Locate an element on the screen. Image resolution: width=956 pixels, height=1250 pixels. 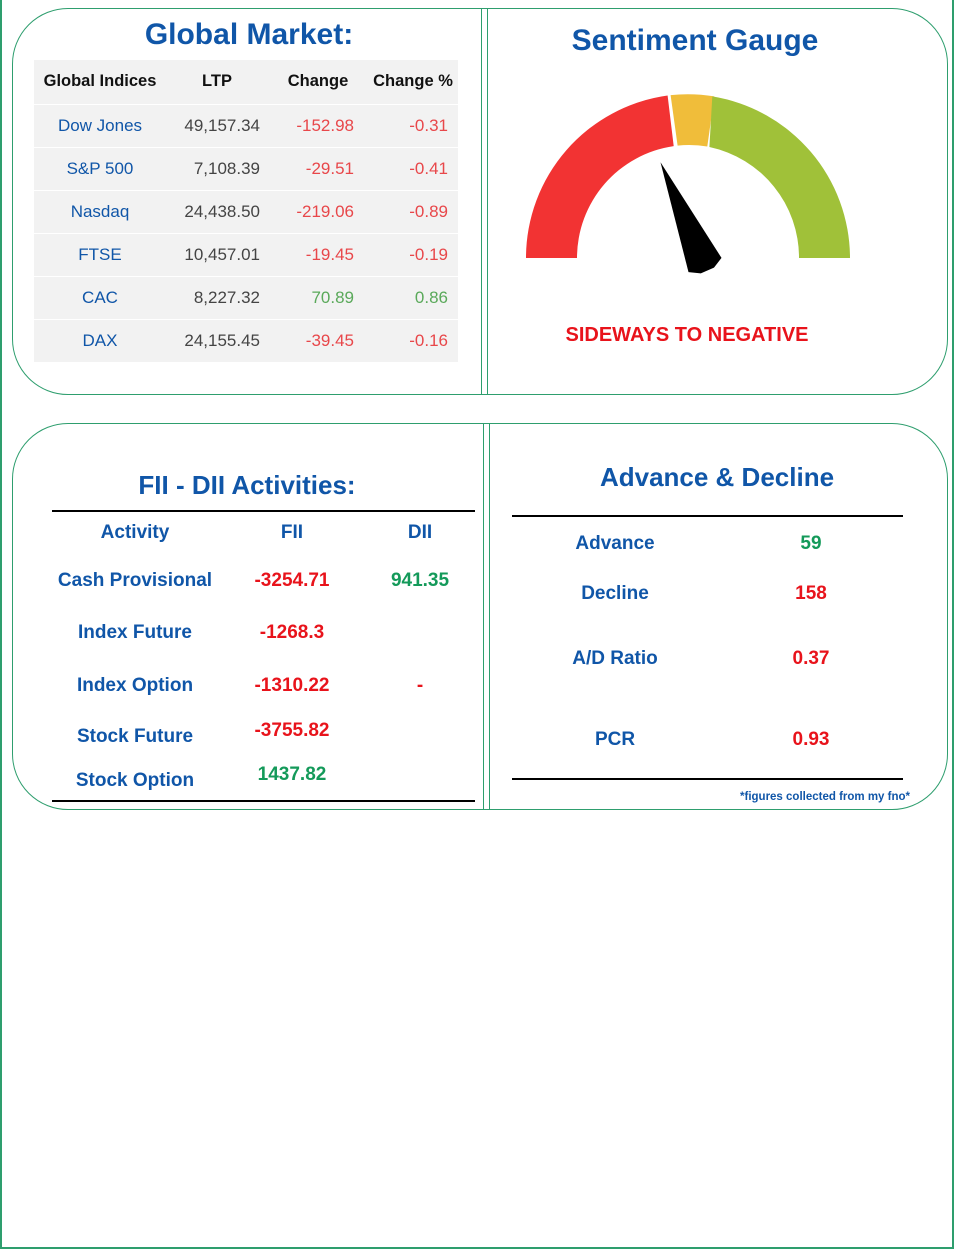
sentiment-label: SIDEWAYS TO NEGATIVE is located at coordinates (687, 335).